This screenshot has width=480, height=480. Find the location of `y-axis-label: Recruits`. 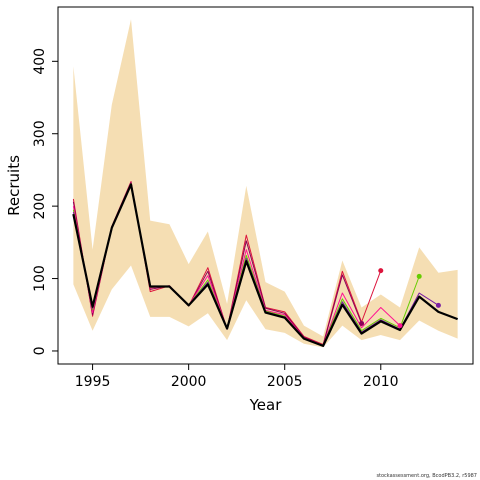

y-axis-label: Recruits is located at coordinates (14, 185).